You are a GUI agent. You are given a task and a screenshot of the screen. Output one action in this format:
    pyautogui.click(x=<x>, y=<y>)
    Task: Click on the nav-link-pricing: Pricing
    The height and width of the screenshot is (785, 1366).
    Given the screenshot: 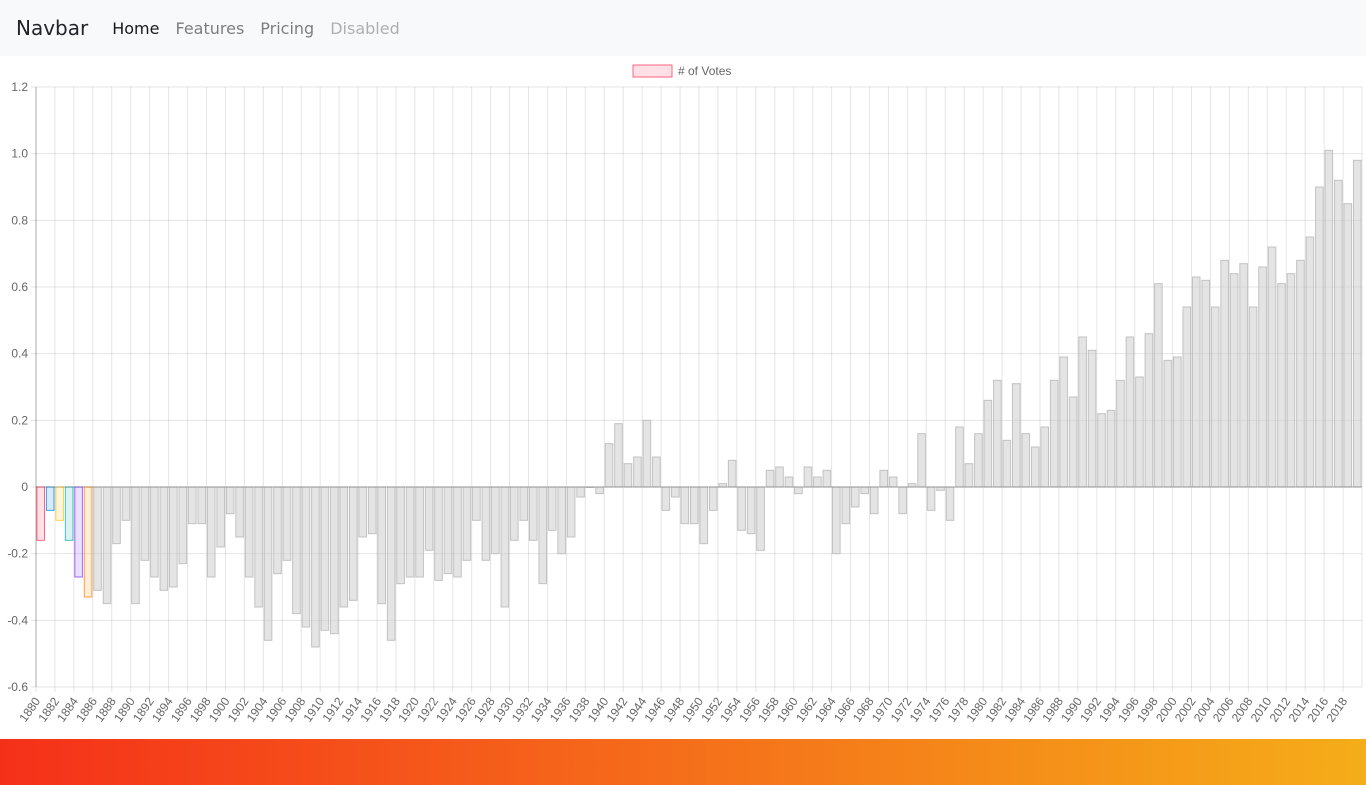 What is the action you would take?
    pyautogui.click(x=287, y=28)
    